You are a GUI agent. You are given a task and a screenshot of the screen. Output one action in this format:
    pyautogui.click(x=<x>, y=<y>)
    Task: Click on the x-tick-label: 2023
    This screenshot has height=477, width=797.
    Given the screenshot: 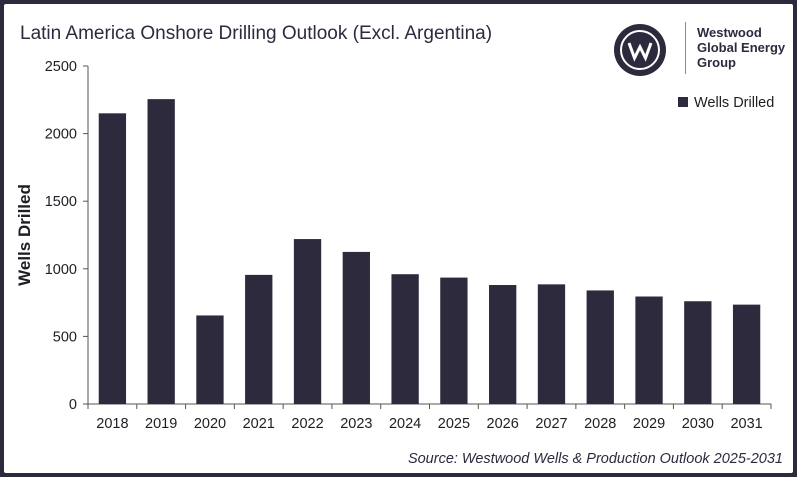 What is the action you would take?
    pyautogui.click(x=356, y=424)
    